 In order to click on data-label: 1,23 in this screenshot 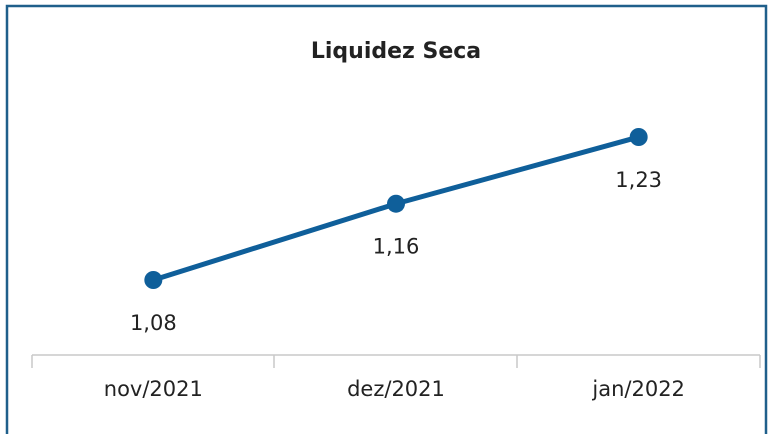, I will do `click(638, 180)`.